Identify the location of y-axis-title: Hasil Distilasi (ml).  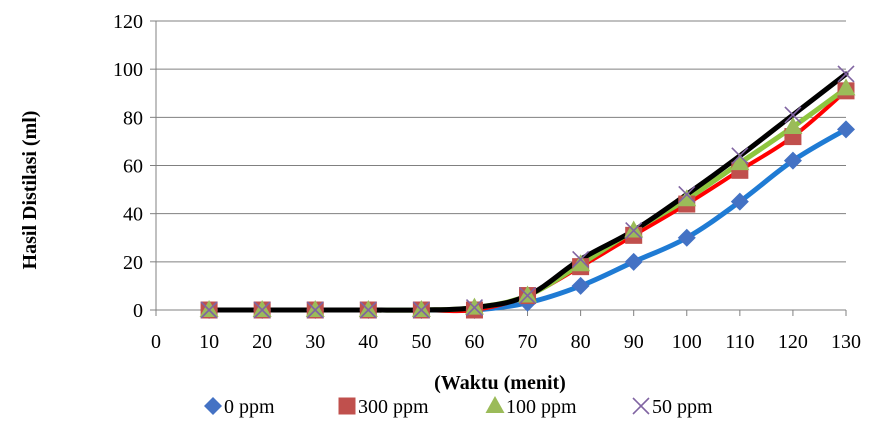
(30, 190).